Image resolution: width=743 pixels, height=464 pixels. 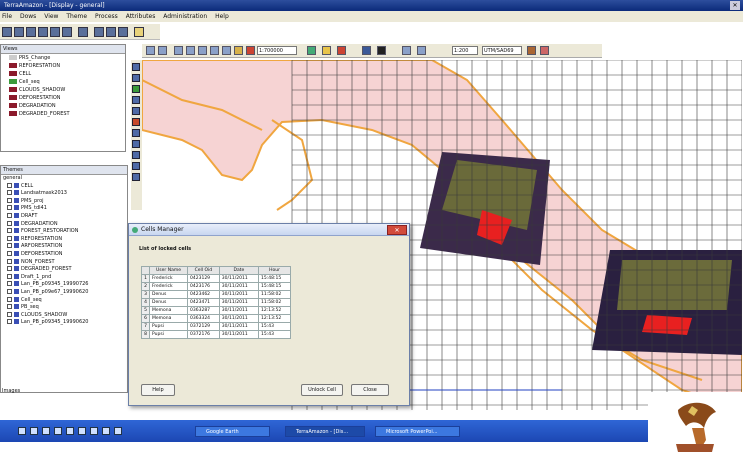 I want to click on layer-item: Cell_seq, so click(x=63, y=82).